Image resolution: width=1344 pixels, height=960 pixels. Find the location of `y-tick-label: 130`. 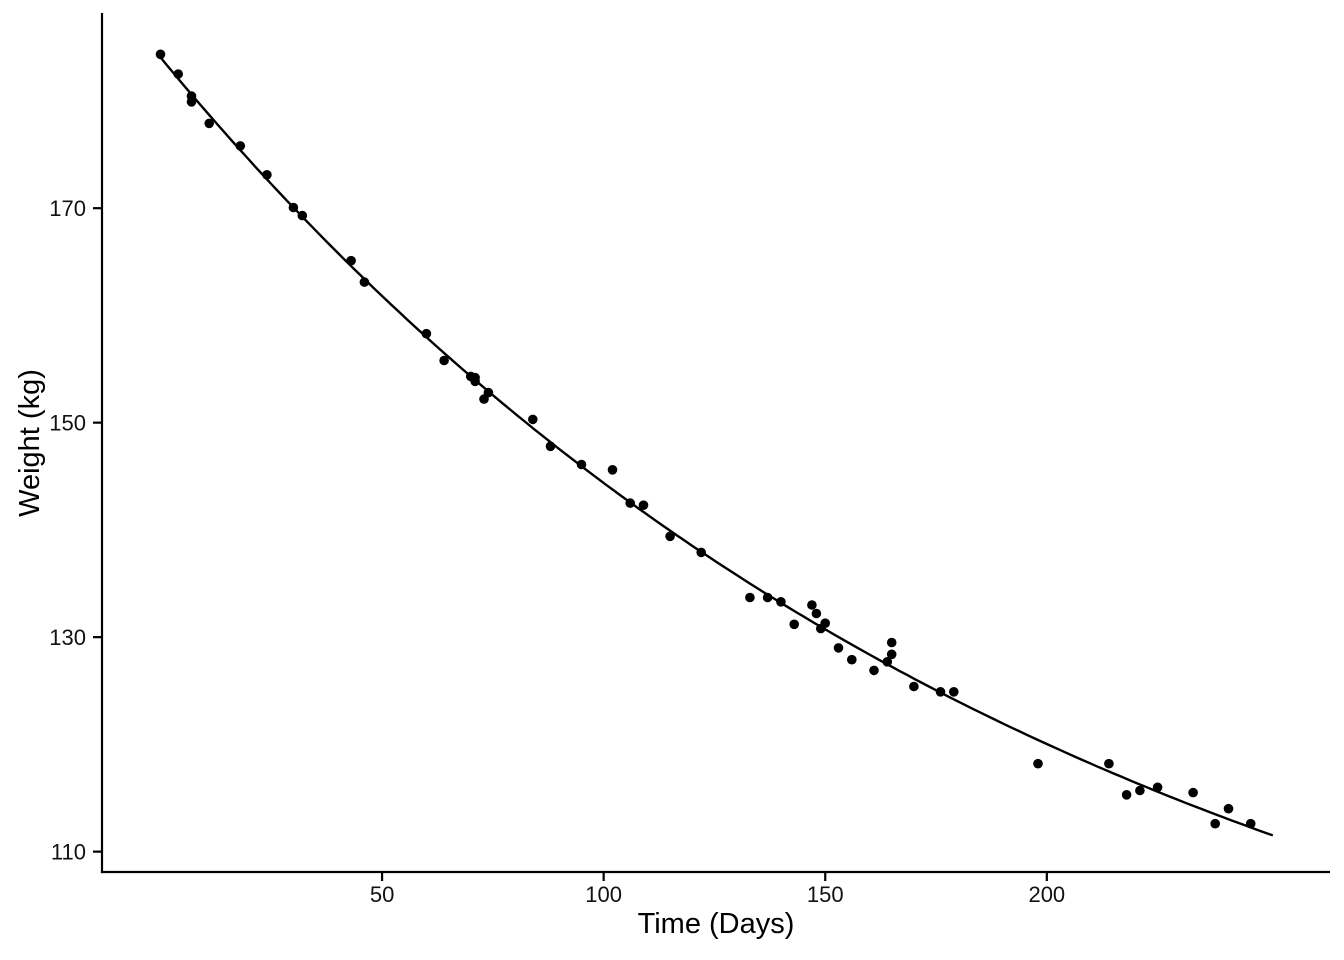

y-tick-label: 130 is located at coordinates (67, 637).